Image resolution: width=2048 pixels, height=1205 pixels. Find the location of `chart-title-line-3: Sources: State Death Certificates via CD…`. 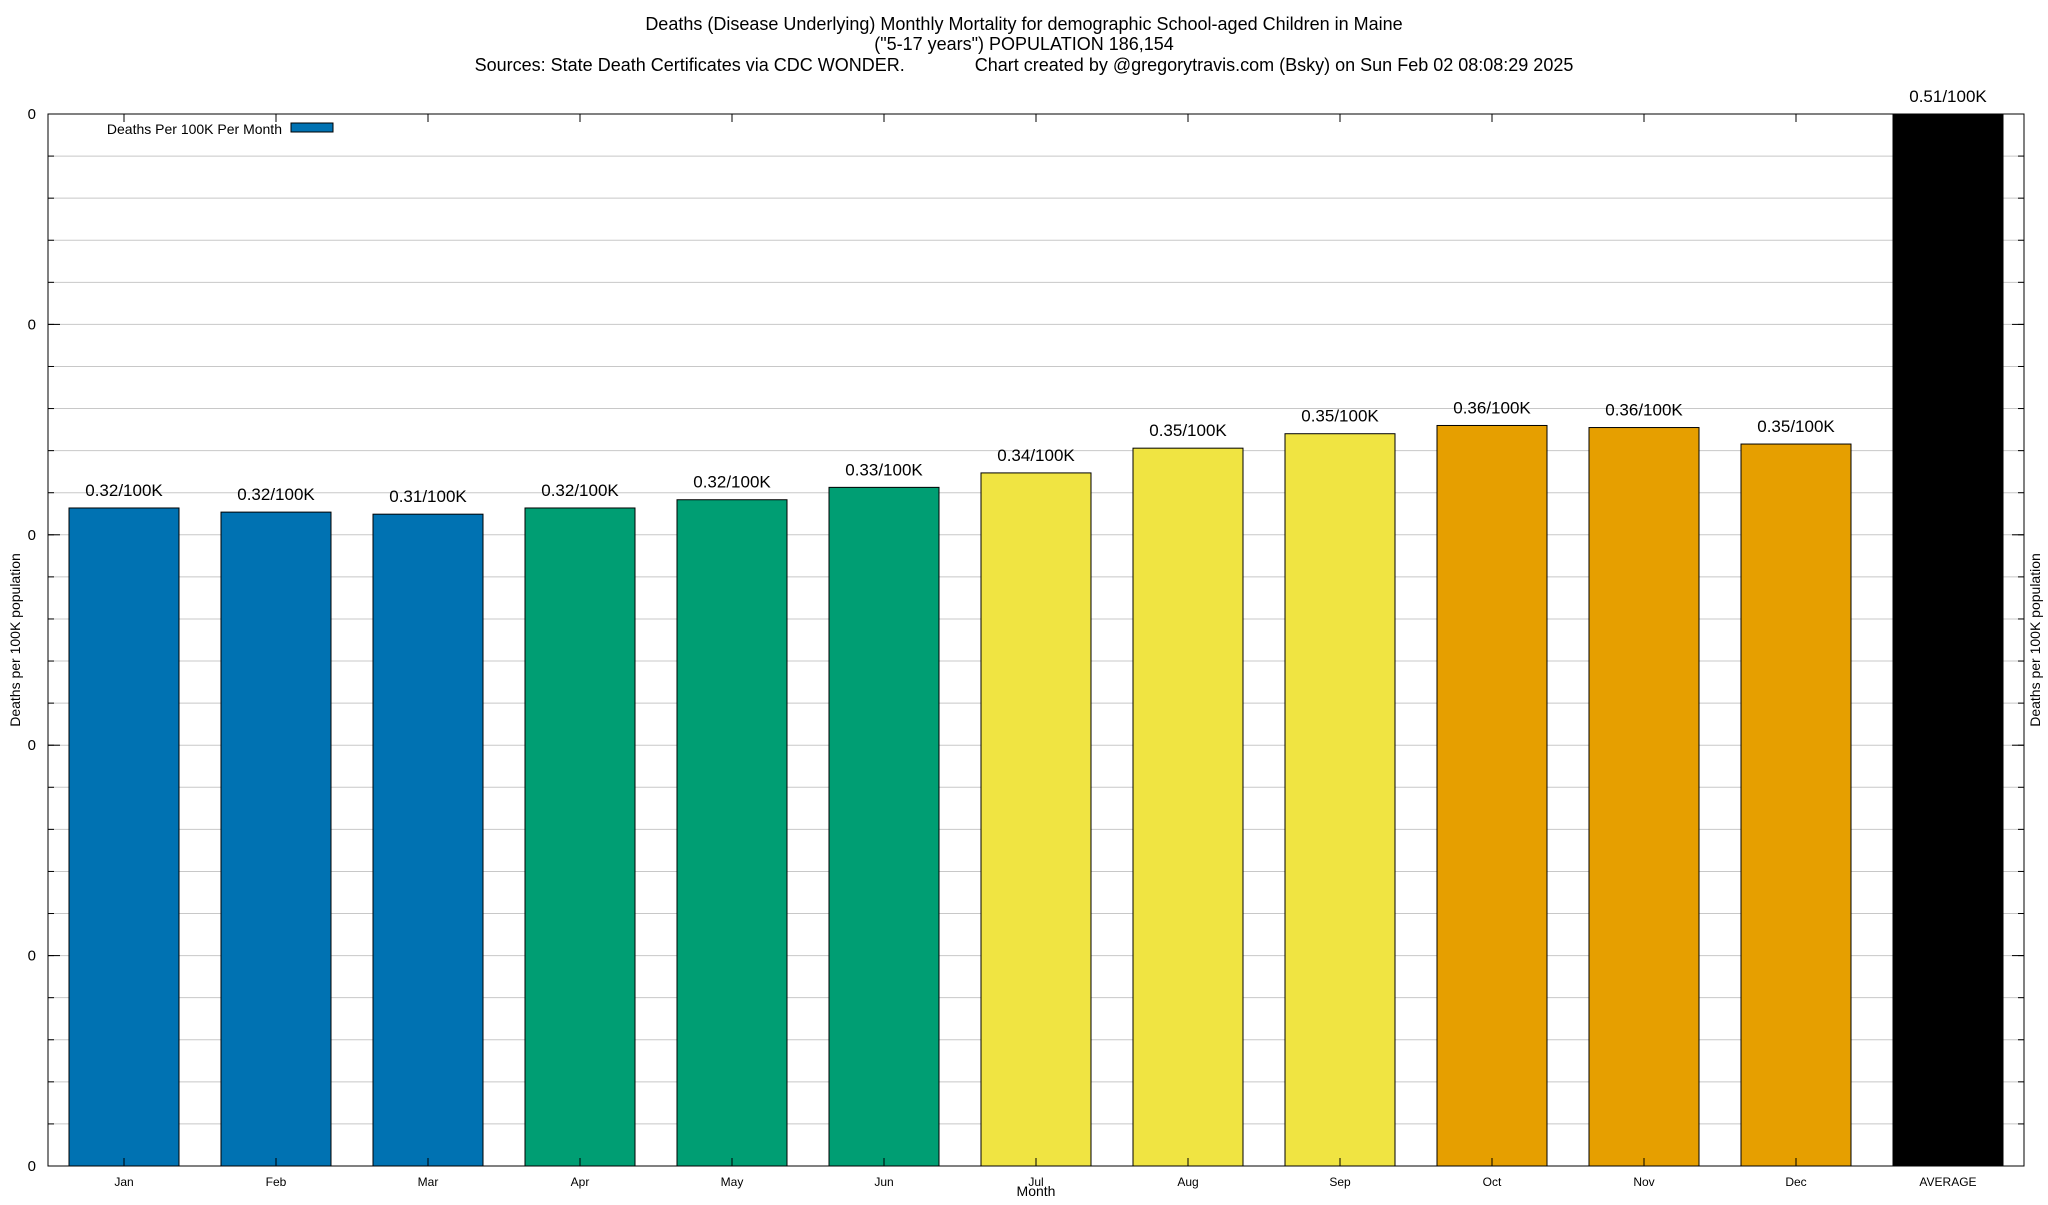

chart-title-line-3: Sources: State Death Certificates via CD… is located at coordinates (1024, 65).